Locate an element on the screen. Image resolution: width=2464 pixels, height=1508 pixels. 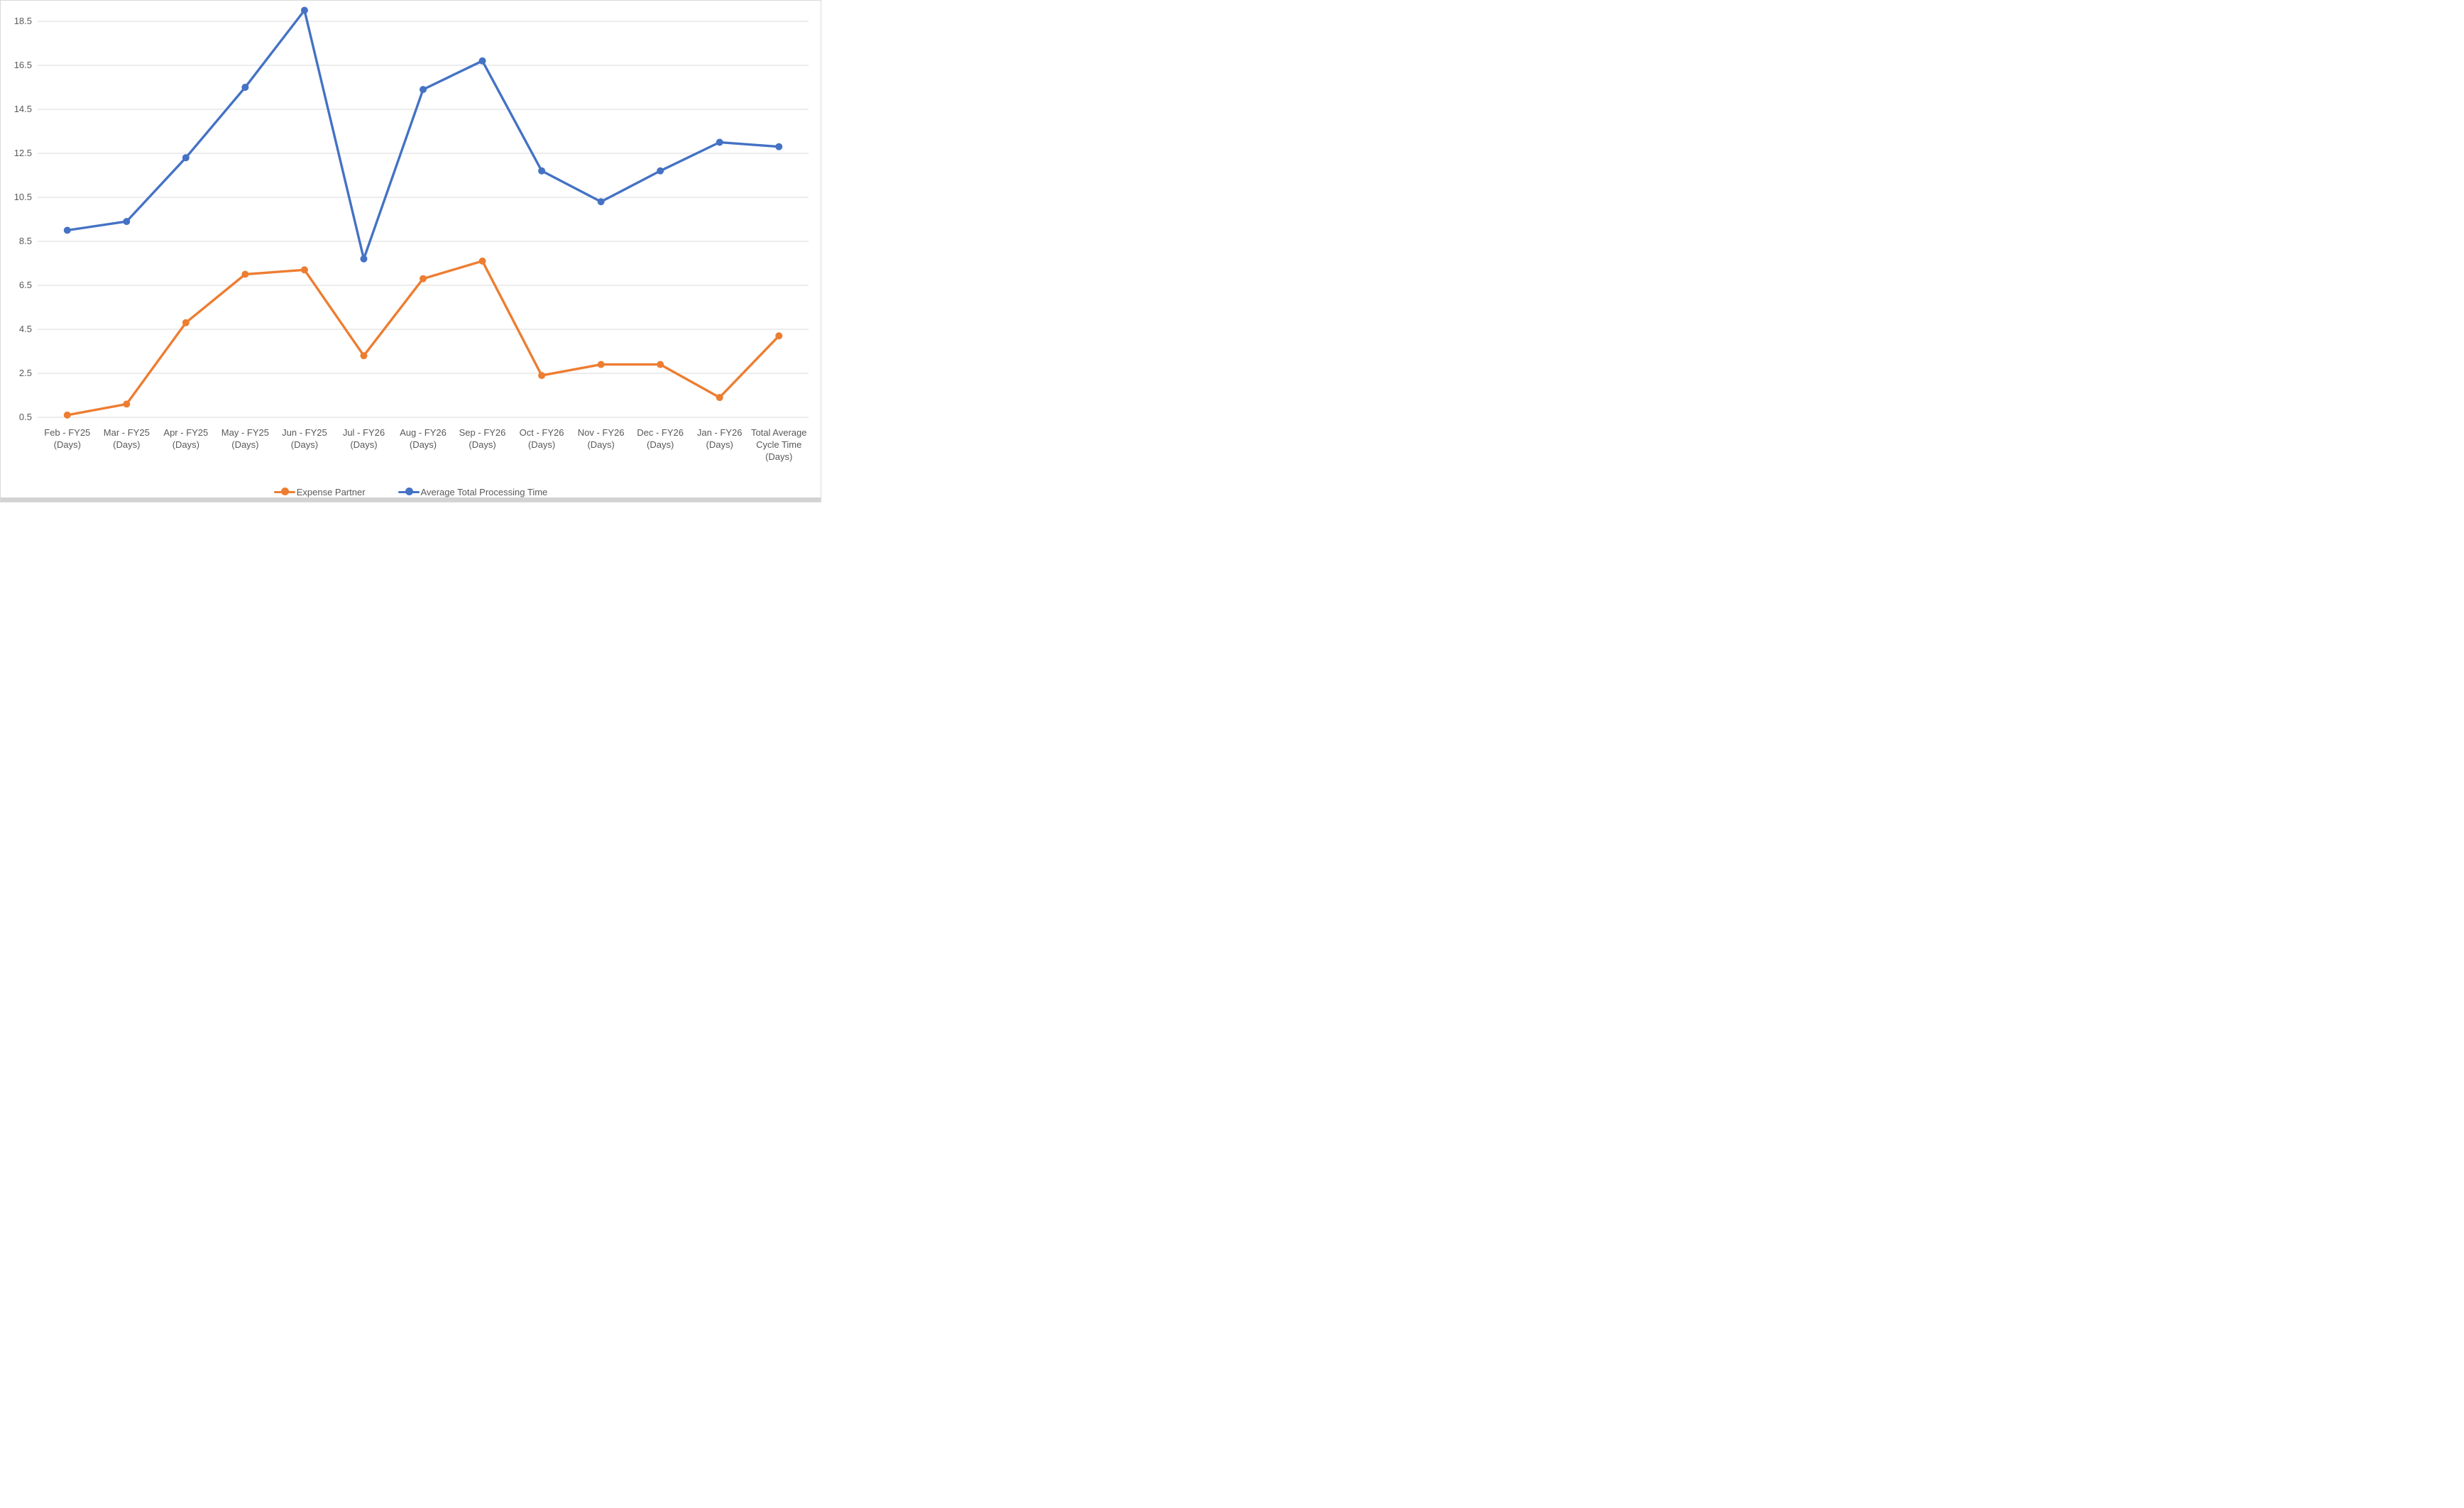
y-tick-label: 8.5 is located at coordinates (25, 241).